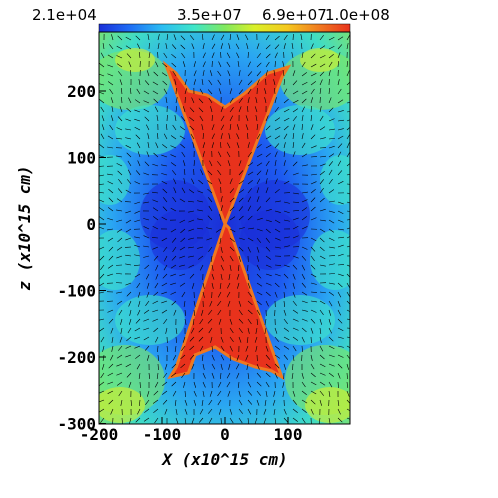  Describe the element at coordinates (191, 430) in the screenshot. I see `x-axis-ticks: -200 -100 0 100` at that location.